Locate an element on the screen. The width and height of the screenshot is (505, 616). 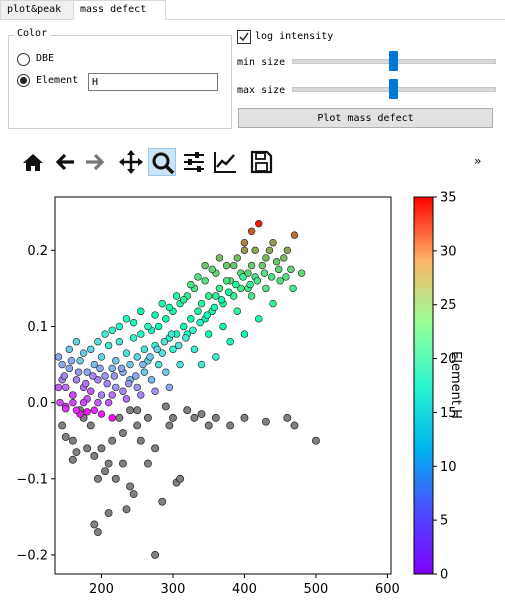
forward-button is located at coordinates (95, 162).